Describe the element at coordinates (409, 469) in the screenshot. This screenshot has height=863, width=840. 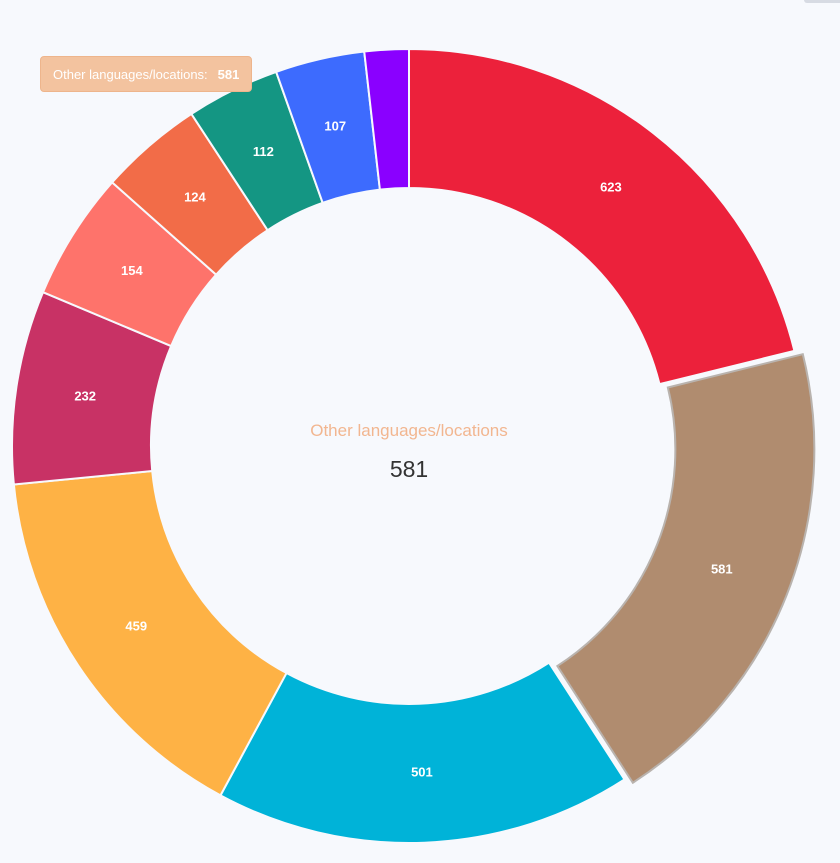
I see `center-value: 581` at that location.